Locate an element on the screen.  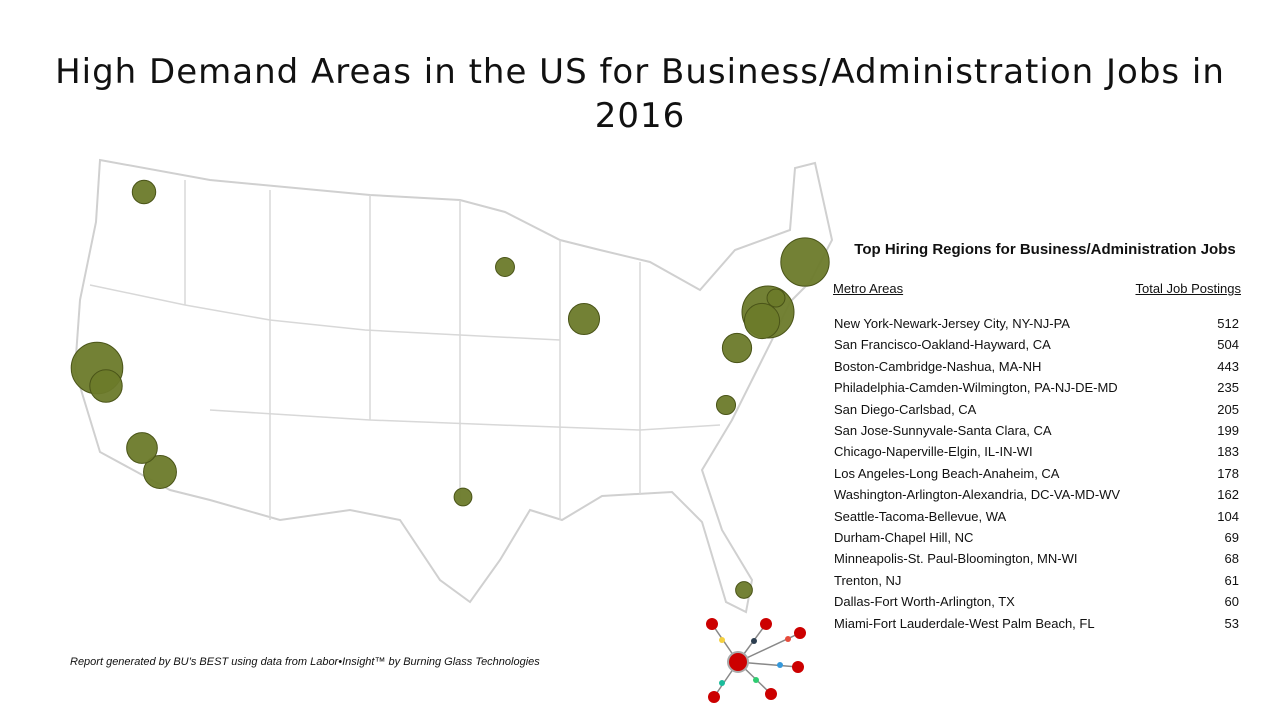
column-header: Metro Areas is located at coordinates (868, 288).